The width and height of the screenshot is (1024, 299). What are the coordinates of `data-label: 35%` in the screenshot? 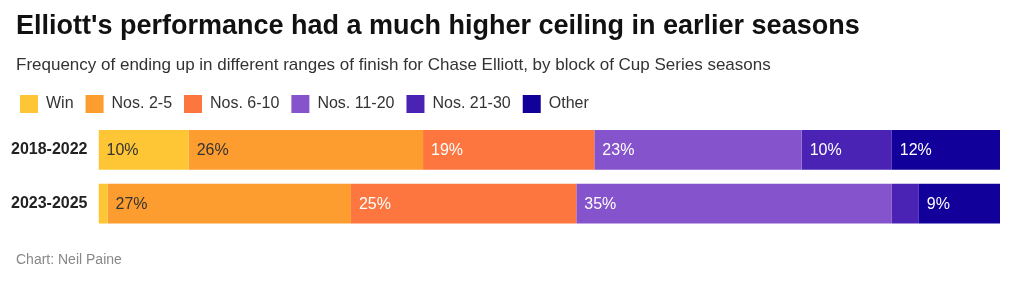 It's located at (600, 203).